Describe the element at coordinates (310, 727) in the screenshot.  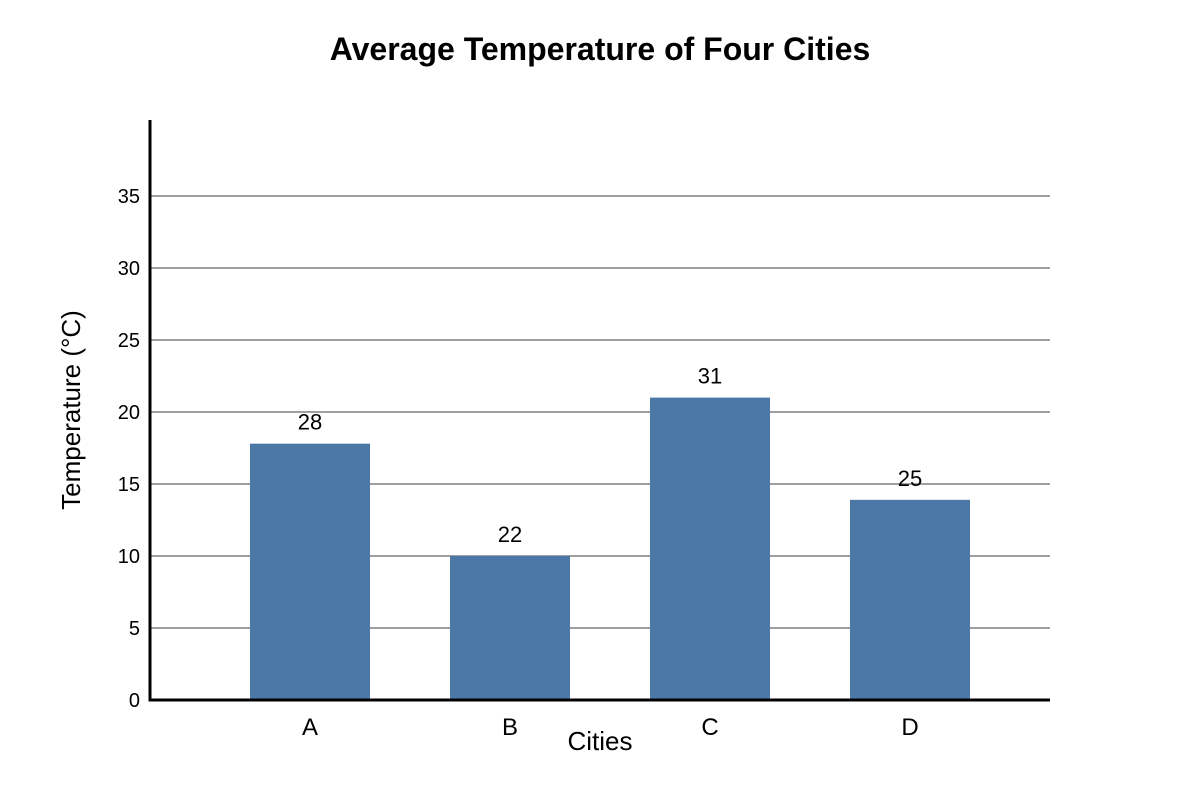
I see `x-tick-label-A: A` at that location.